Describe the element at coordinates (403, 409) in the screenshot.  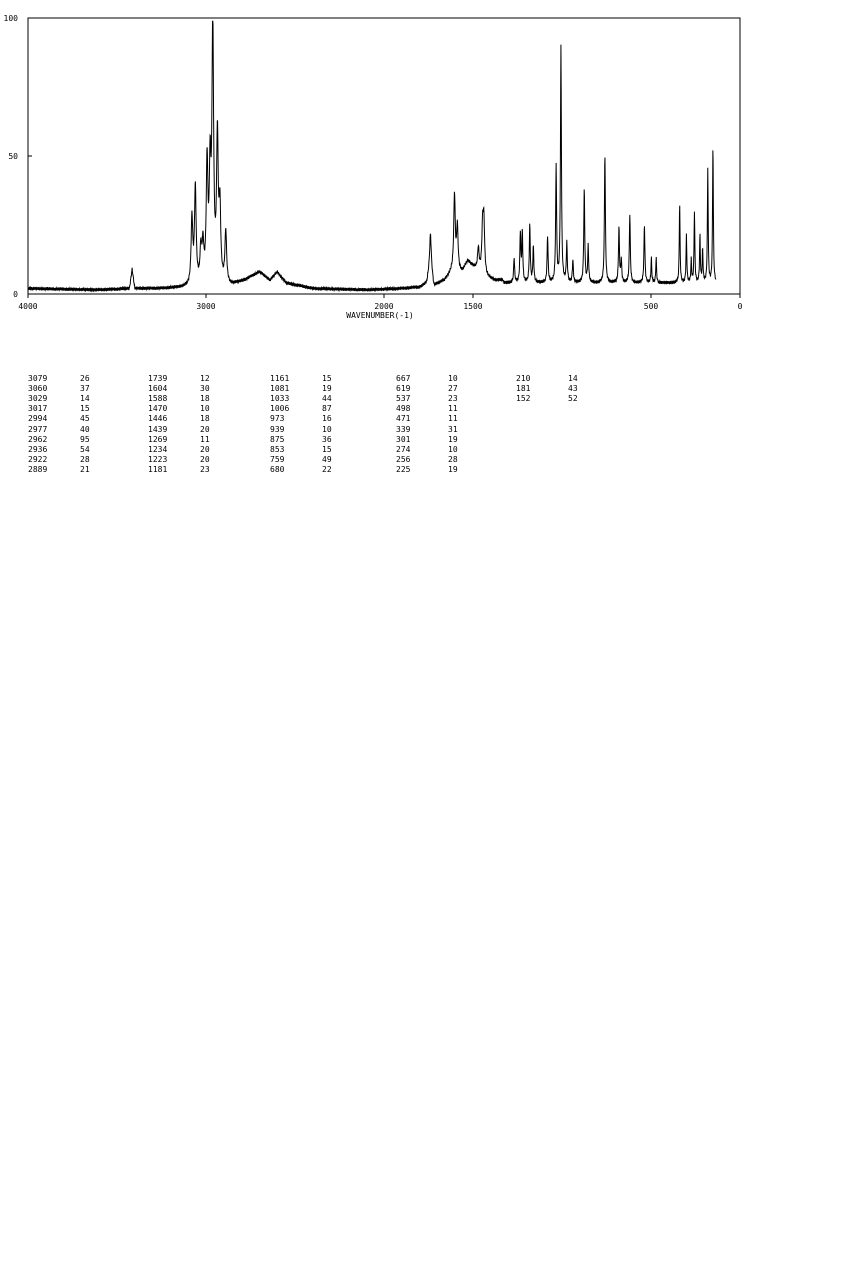
I see `peak-wavenumber: 498` at that location.